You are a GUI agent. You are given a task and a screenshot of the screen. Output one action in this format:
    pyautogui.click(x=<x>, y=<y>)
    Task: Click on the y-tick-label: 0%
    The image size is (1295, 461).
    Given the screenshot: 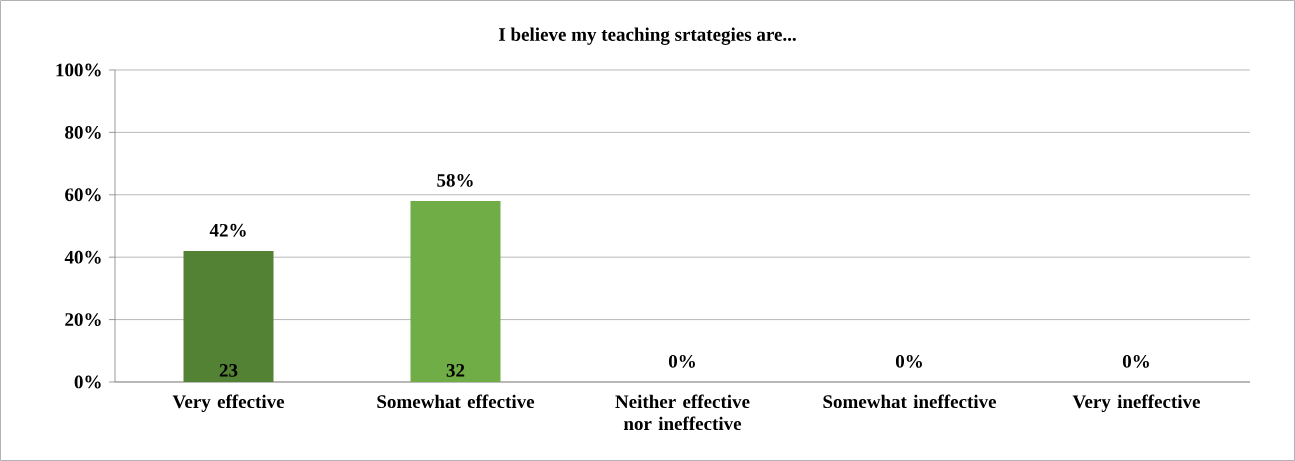 What is the action you would take?
    pyautogui.click(x=87, y=382)
    